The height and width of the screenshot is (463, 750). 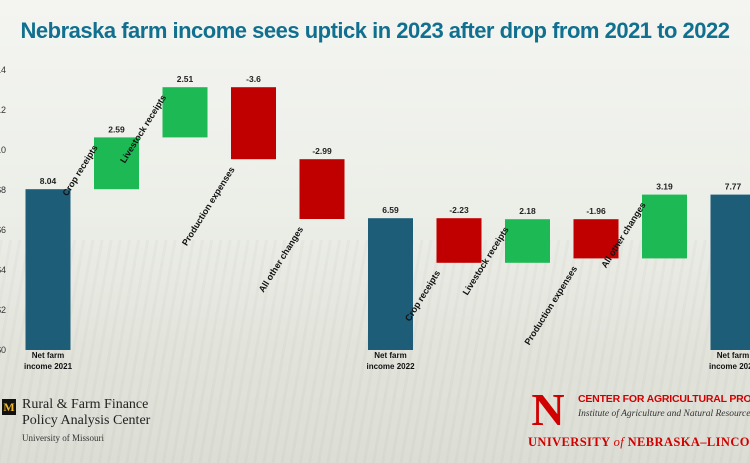 What do you see at coordinates (729, 366) in the screenshot?
I see `category-label: income 2023` at bounding box center [729, 366].